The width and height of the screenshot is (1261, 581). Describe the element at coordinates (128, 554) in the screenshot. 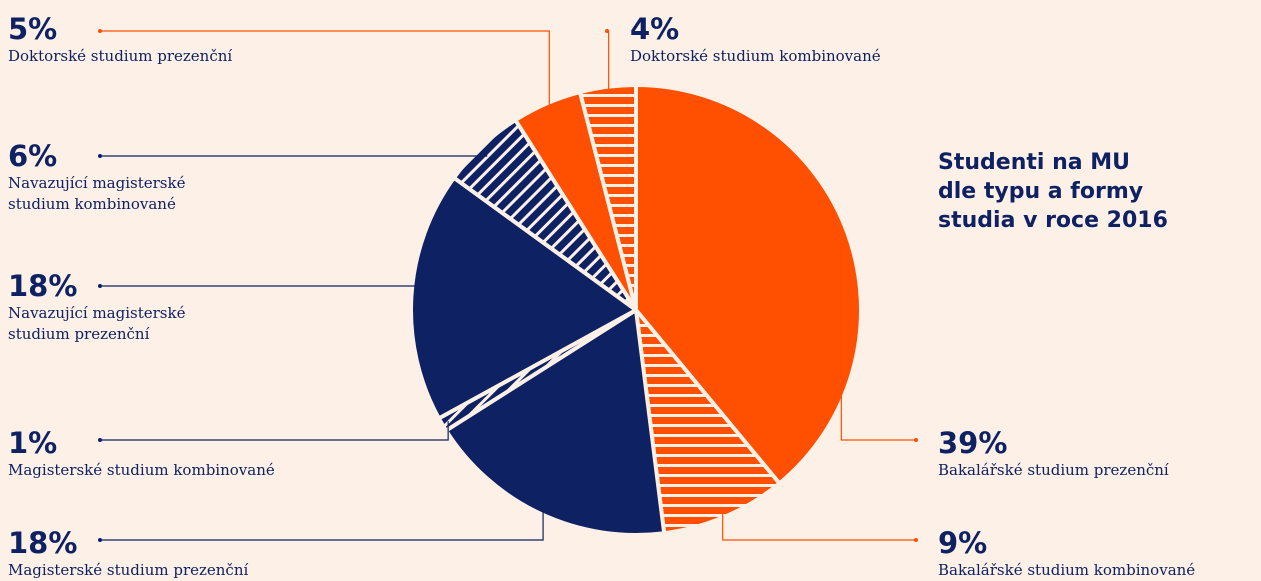

I see `label-magisterske-prezencni: 18% Magisterské studium prezenční` at that location.